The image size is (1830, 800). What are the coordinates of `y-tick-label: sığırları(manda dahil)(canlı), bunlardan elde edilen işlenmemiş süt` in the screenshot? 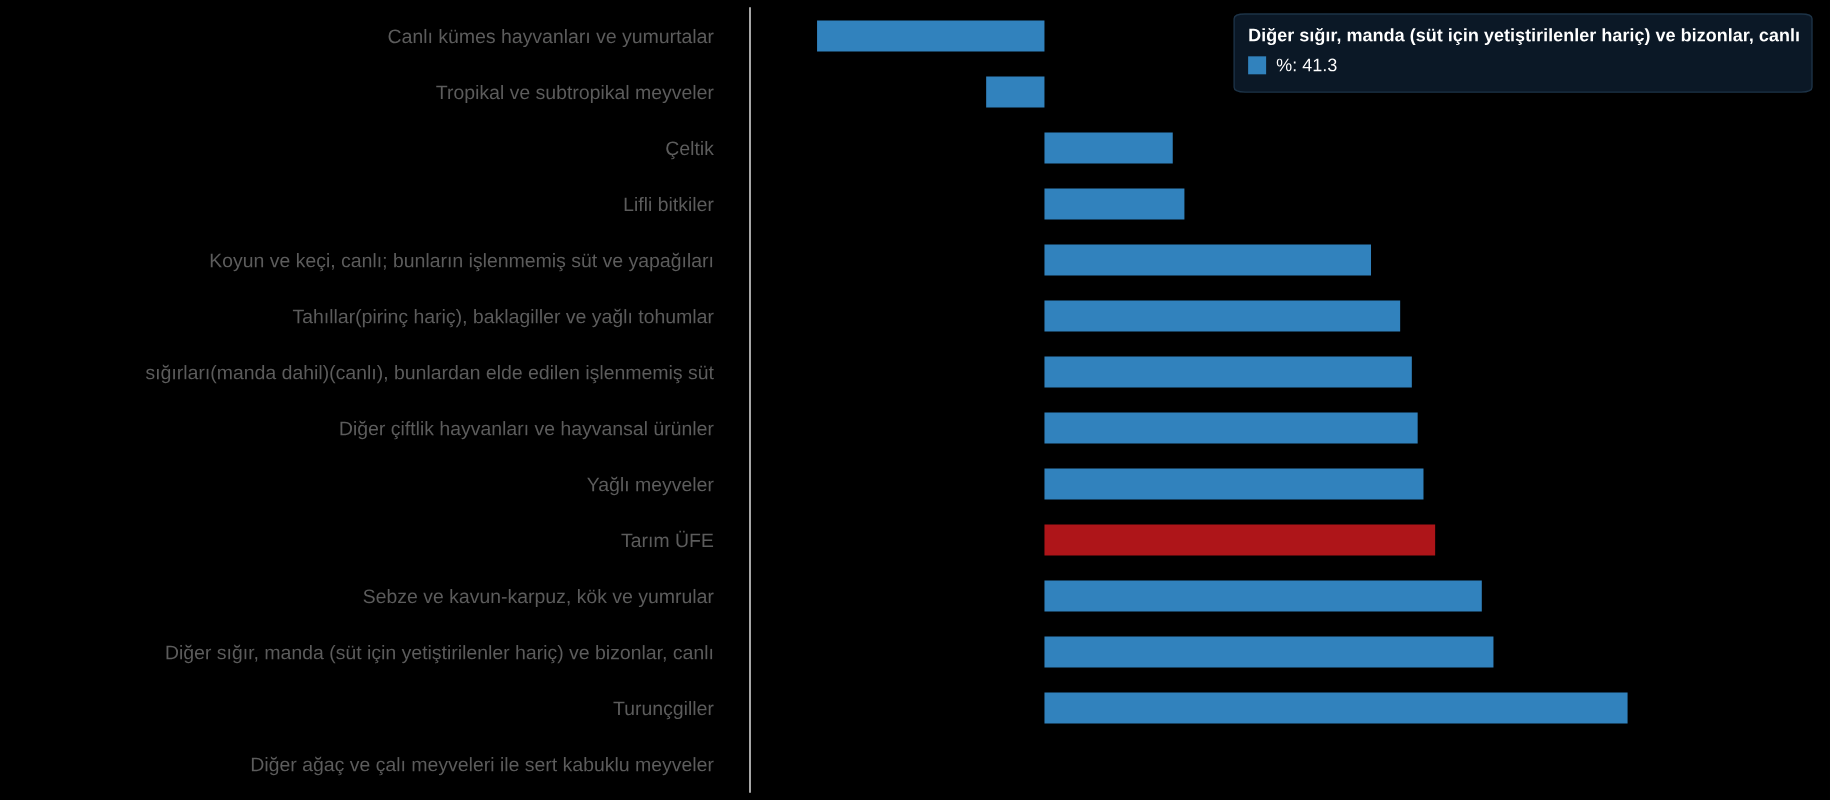 It's located at (429, 374).